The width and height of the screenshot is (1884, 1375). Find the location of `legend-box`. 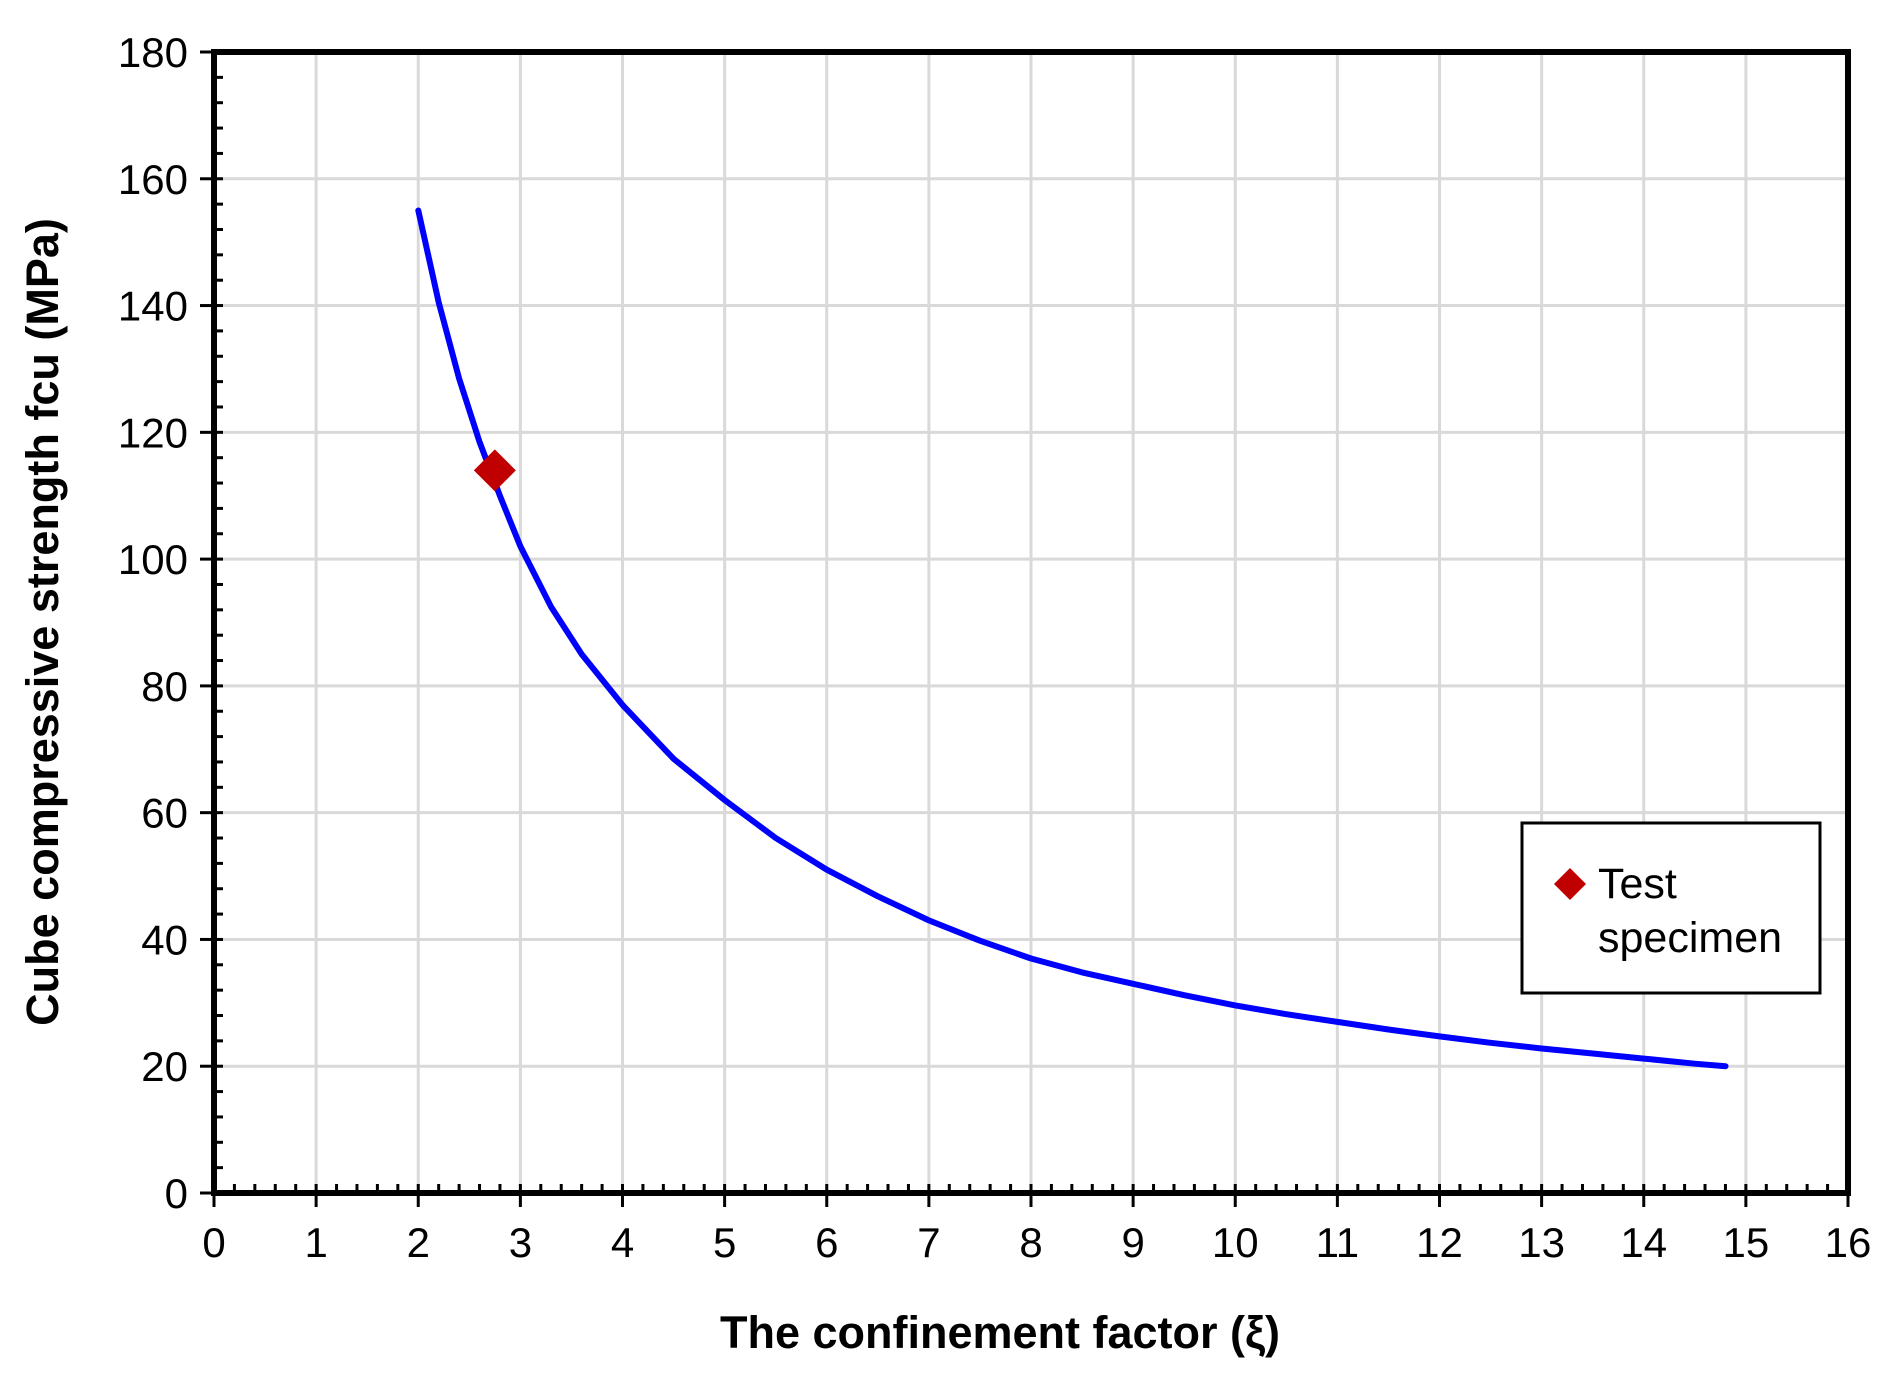

legend-box is located at coordinates (1671, 908).